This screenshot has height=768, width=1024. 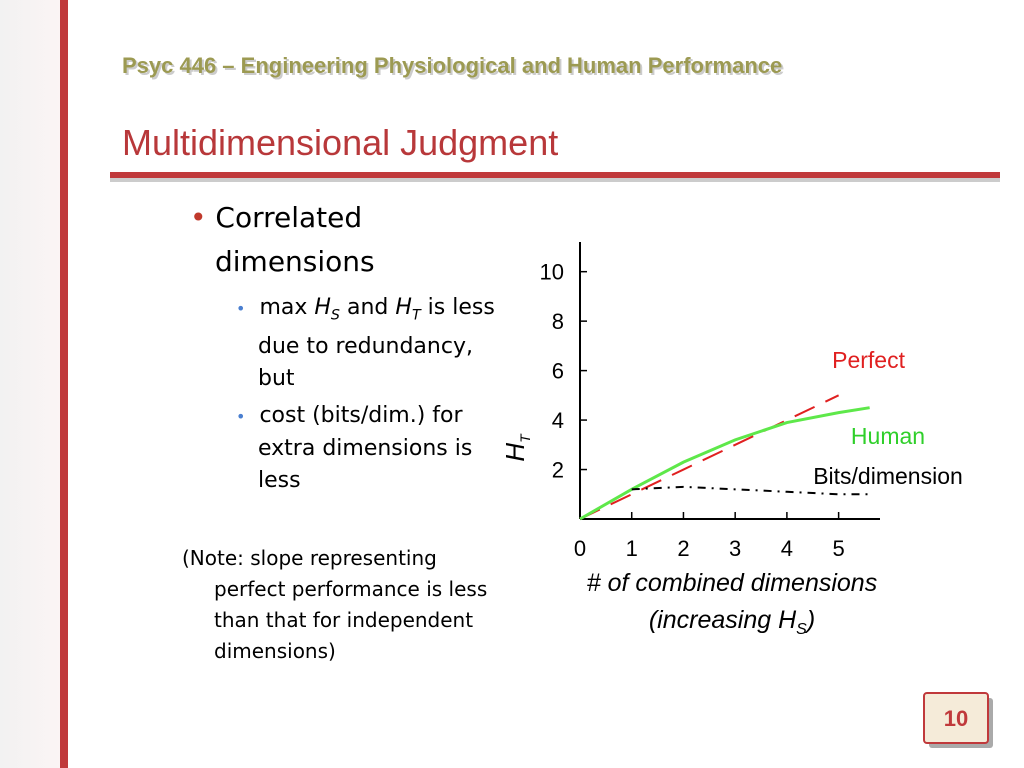 I want to click on y-tick-label: 10, so click(x=552, y=272).